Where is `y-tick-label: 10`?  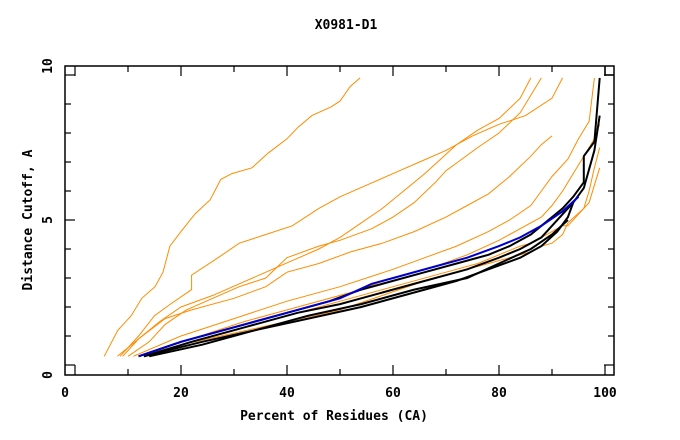 y-tick-label: 10 is located at coordinates (48, 66).